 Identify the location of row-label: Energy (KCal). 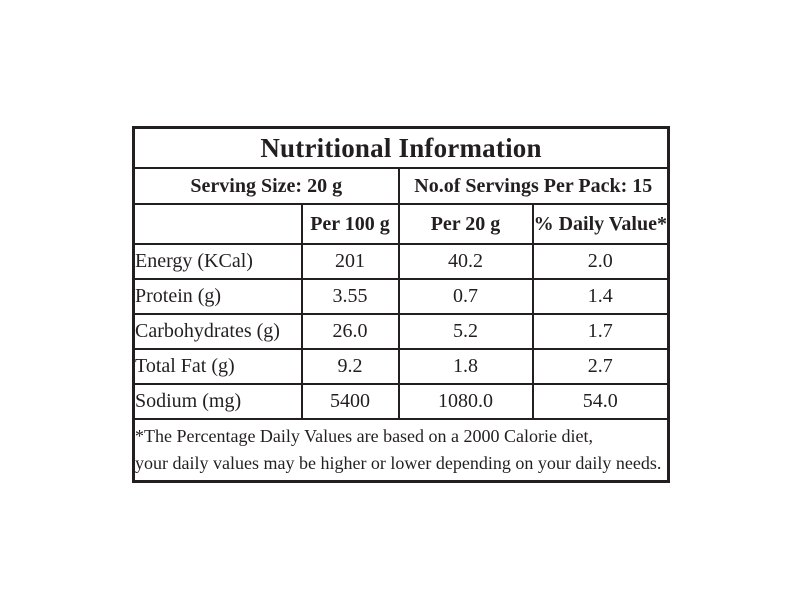
(217, 261).